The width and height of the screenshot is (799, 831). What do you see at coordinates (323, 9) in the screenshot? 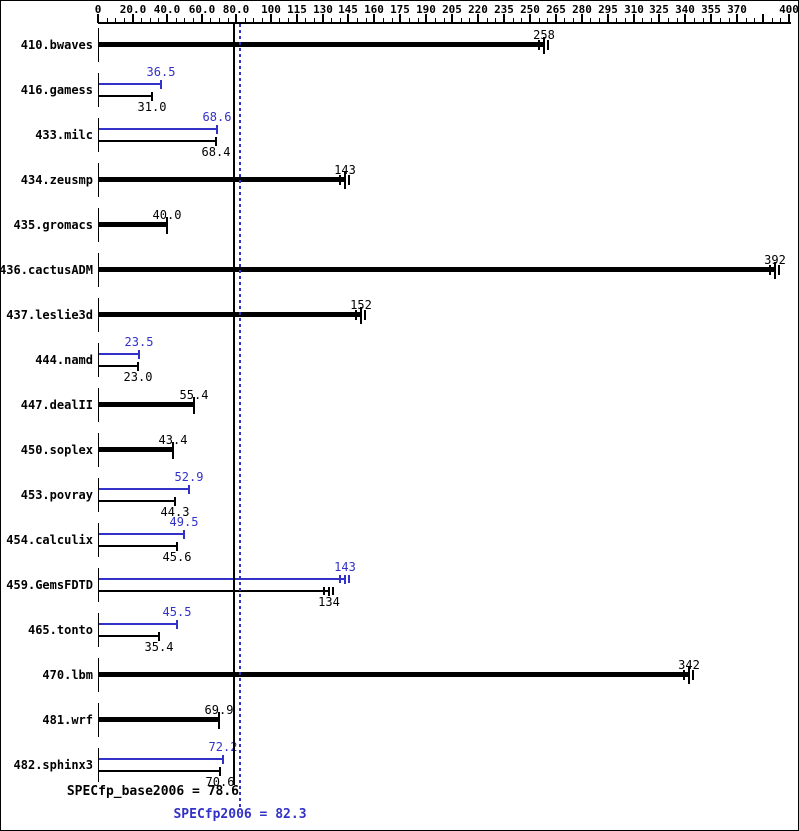
I see `axis-tick-label: 130` at bounding box center [323, 9].